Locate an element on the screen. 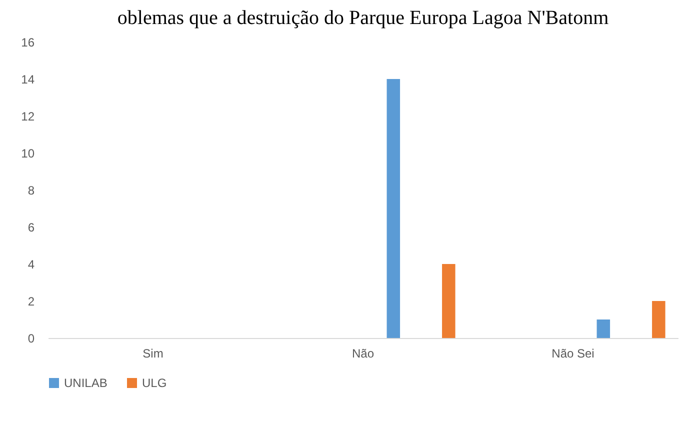 Image resolution: width=694 pixels, height=422 pixels. legend-label: ULG is located at coordinates (154, 383).